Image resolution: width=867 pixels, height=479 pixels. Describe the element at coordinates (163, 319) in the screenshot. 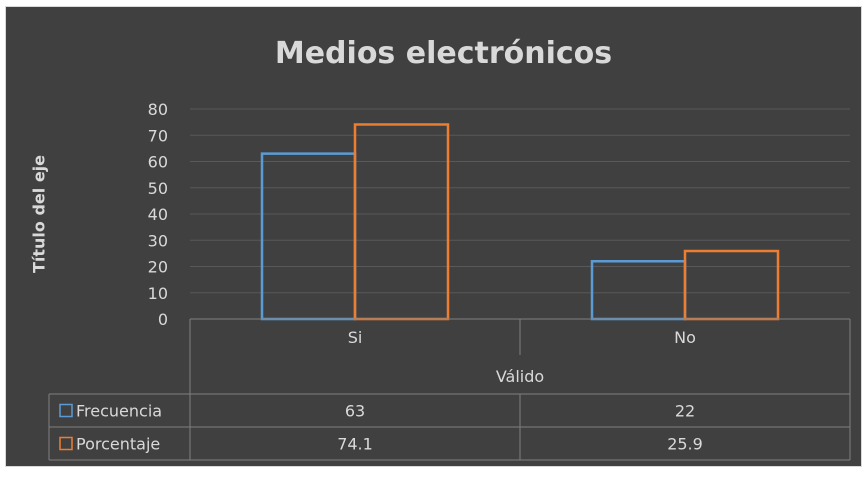

I see `y-tick-label: 0` at that location.